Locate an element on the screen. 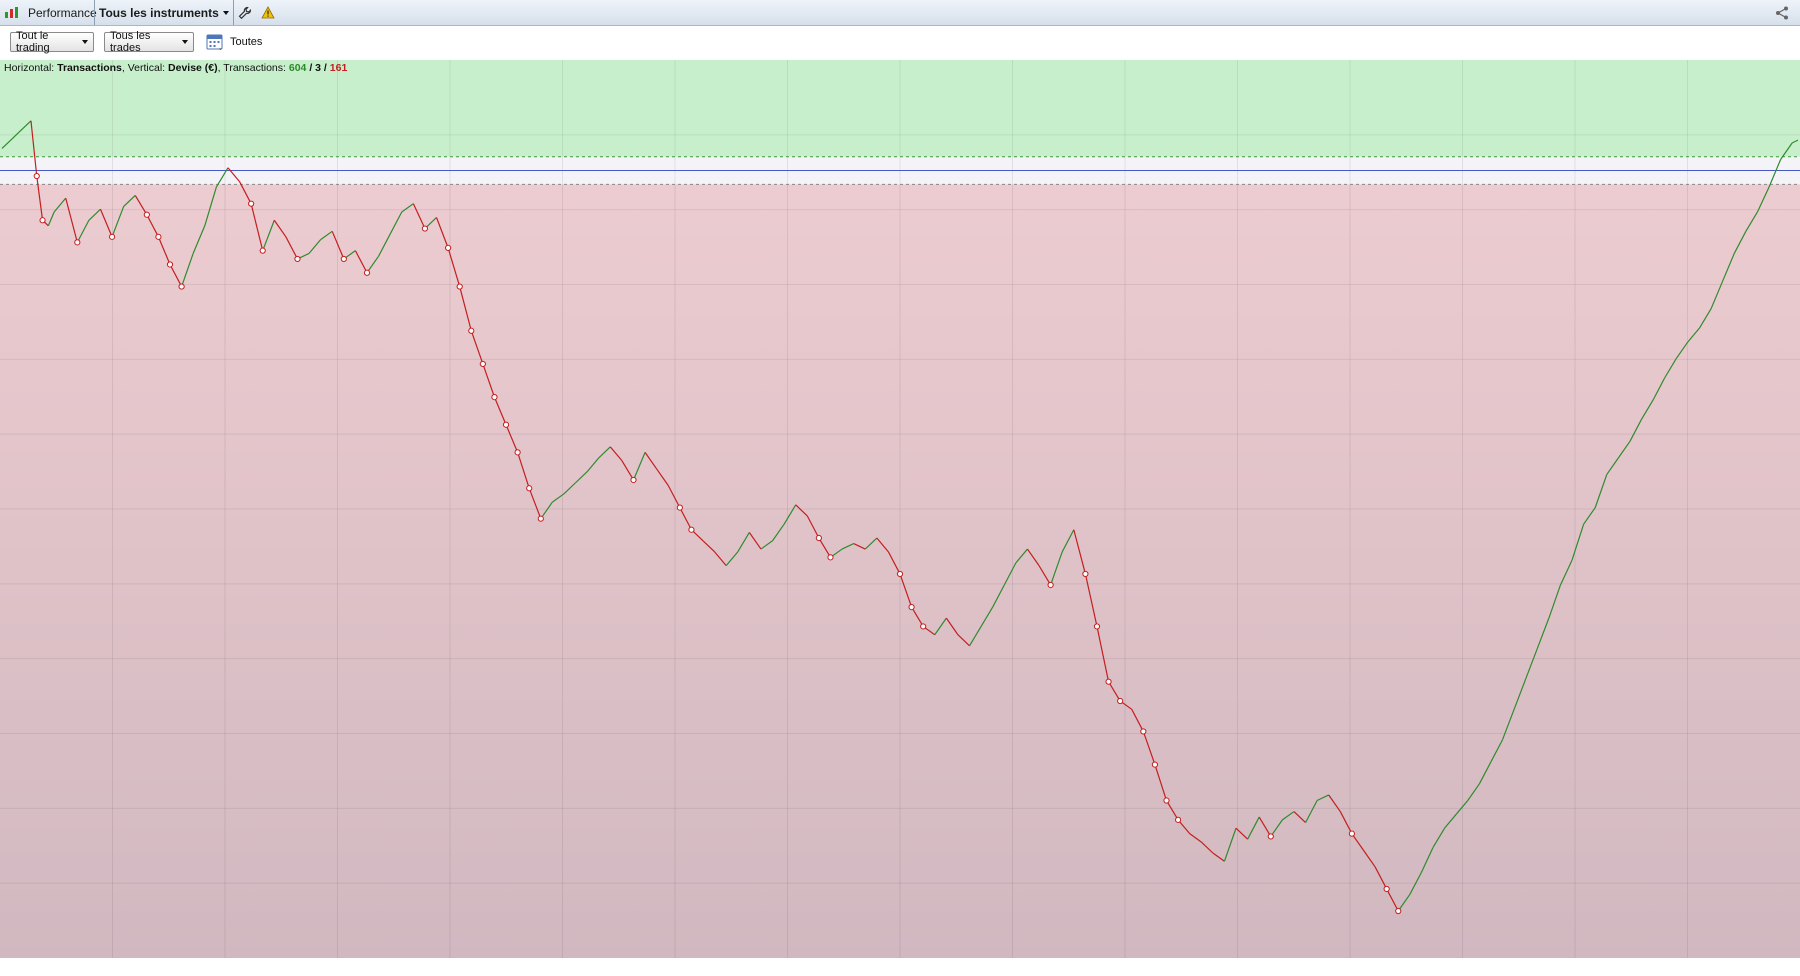 Image resolution: width=1800 pixels, height=976 pixels. share-icon is located at coordinates (1782, 12).